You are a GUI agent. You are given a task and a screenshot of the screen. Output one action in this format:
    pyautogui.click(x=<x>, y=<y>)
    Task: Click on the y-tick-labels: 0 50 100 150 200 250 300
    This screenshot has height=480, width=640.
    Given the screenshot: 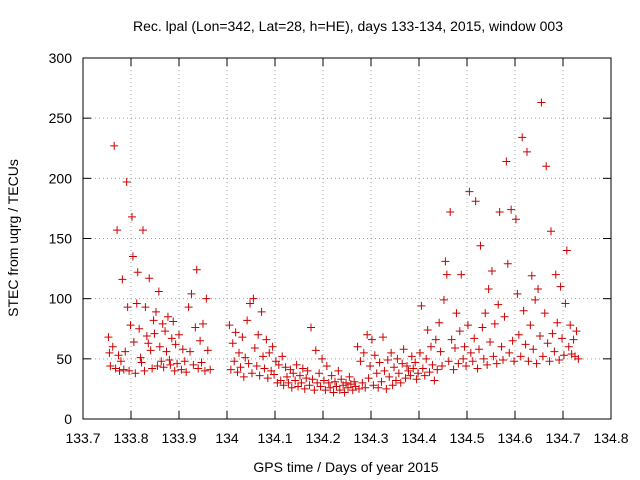 What is the action you would take?
    pyautogui.click(x=61, y=238)
    